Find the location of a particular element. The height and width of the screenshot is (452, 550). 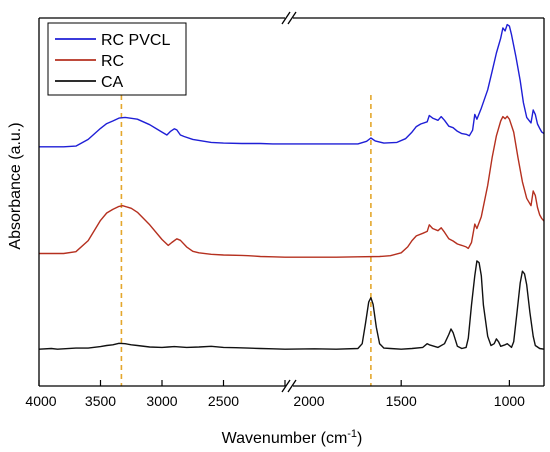

x-axis-label-close: ) is located at coordinates (359, 438).